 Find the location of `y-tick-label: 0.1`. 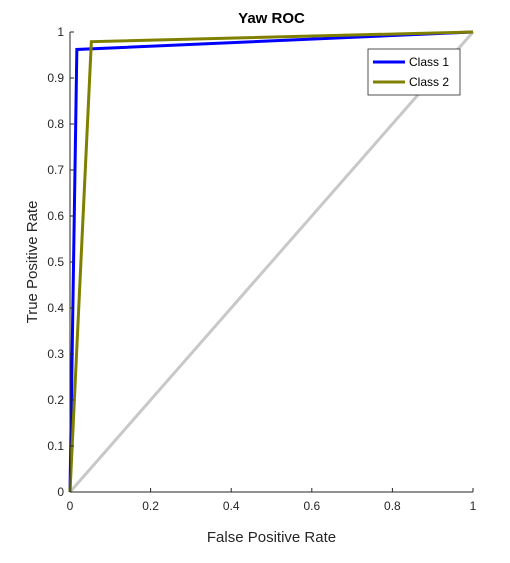

y-tick-label: 0.1 is located at coordinates (55, 446).